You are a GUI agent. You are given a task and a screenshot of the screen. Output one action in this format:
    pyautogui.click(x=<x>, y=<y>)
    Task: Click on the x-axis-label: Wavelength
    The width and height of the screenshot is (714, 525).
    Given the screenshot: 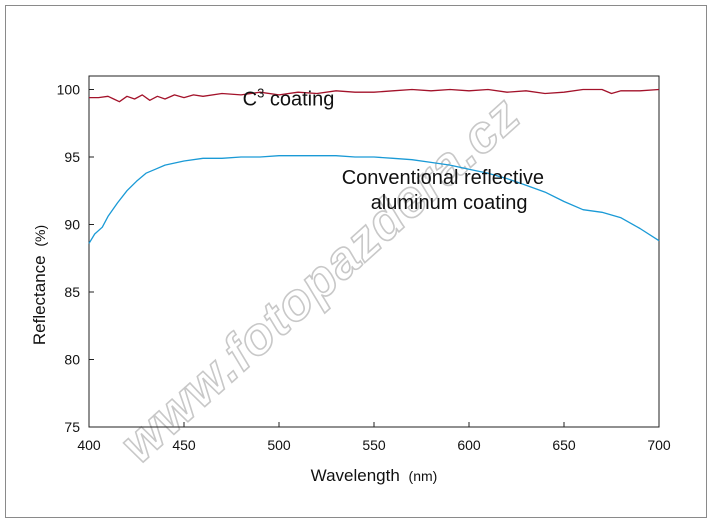 What is the action you would take?
    pyautogui.click(x=355, y=475)
    